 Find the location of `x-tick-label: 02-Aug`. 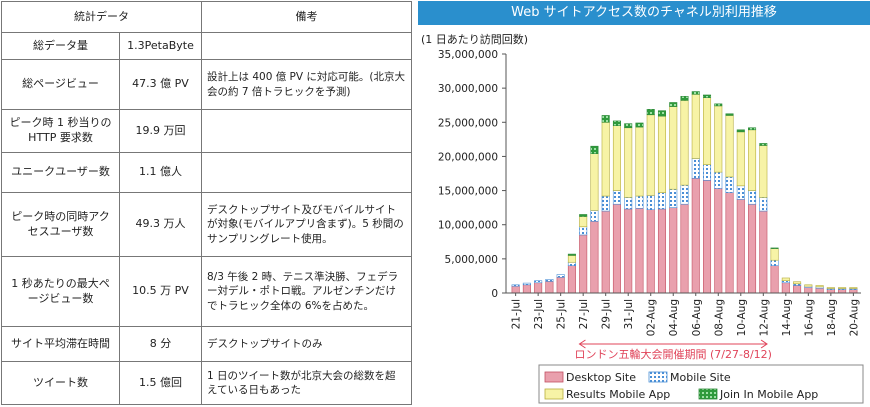

x-tick-label: 02-Aug is located at coordinates (652, 317).